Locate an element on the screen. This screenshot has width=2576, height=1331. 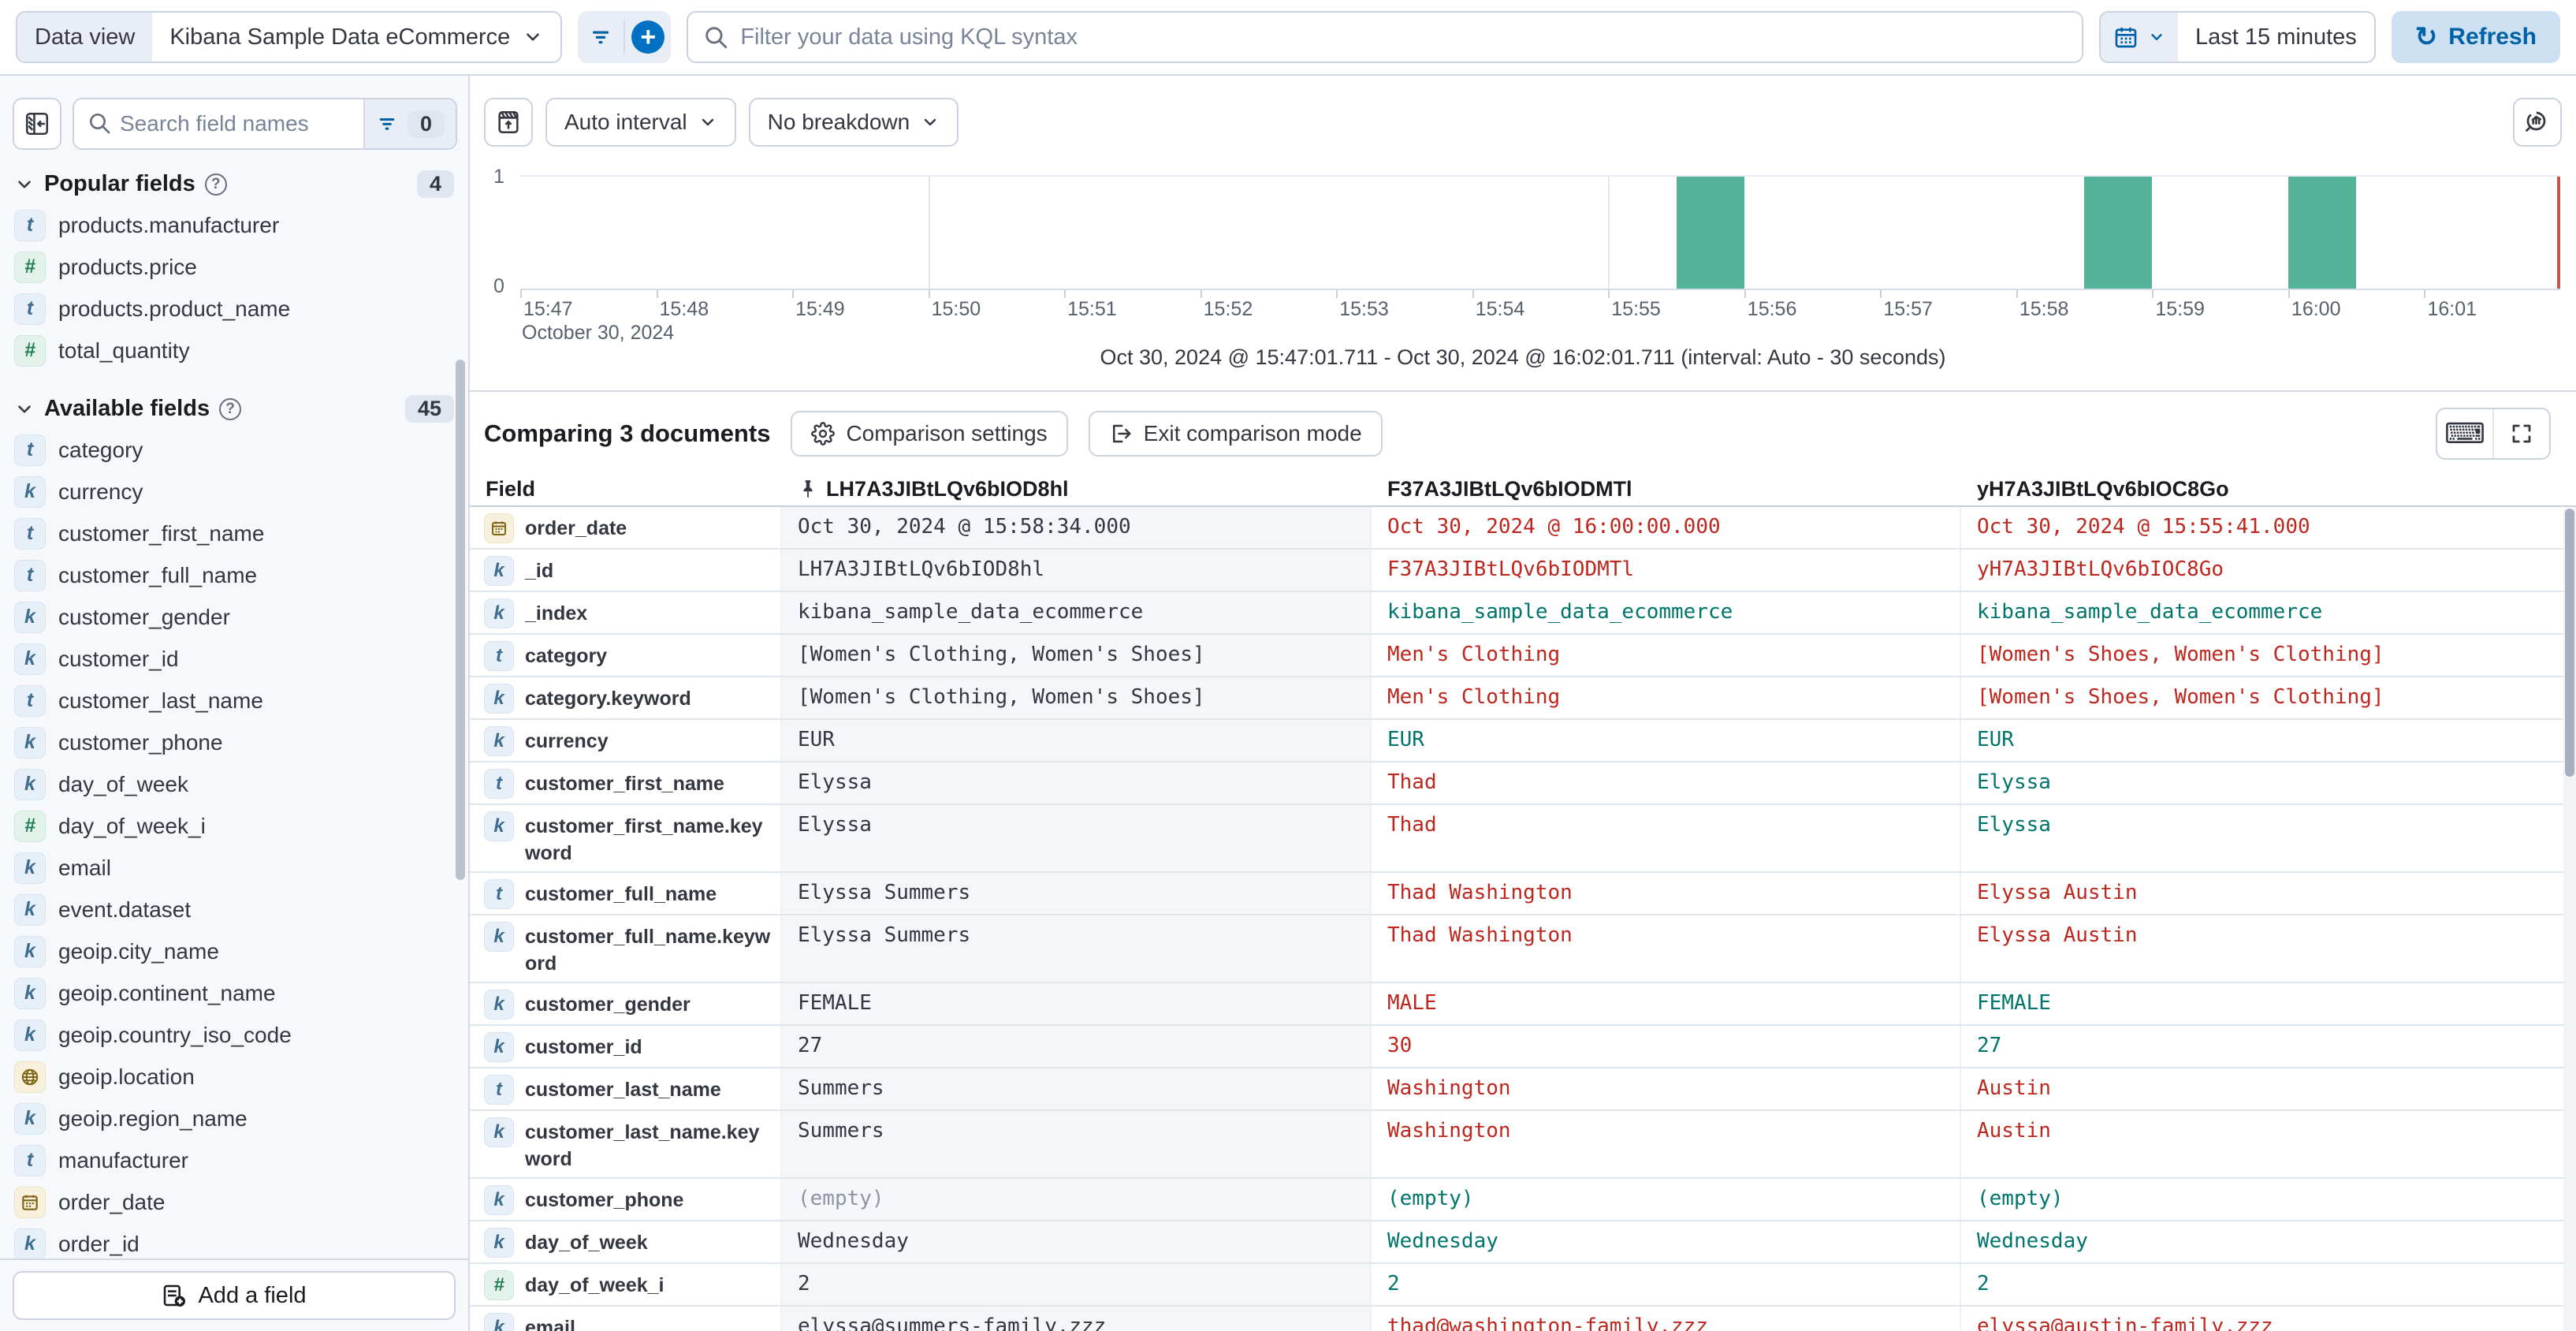
value-cell: F37A3JIBtLQv6bIODMTl is located at coordinates (1666, 570).